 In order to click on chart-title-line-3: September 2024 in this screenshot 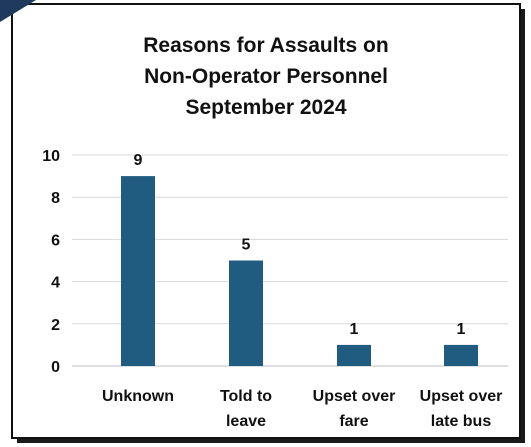, I will do `click(266, 107)`.